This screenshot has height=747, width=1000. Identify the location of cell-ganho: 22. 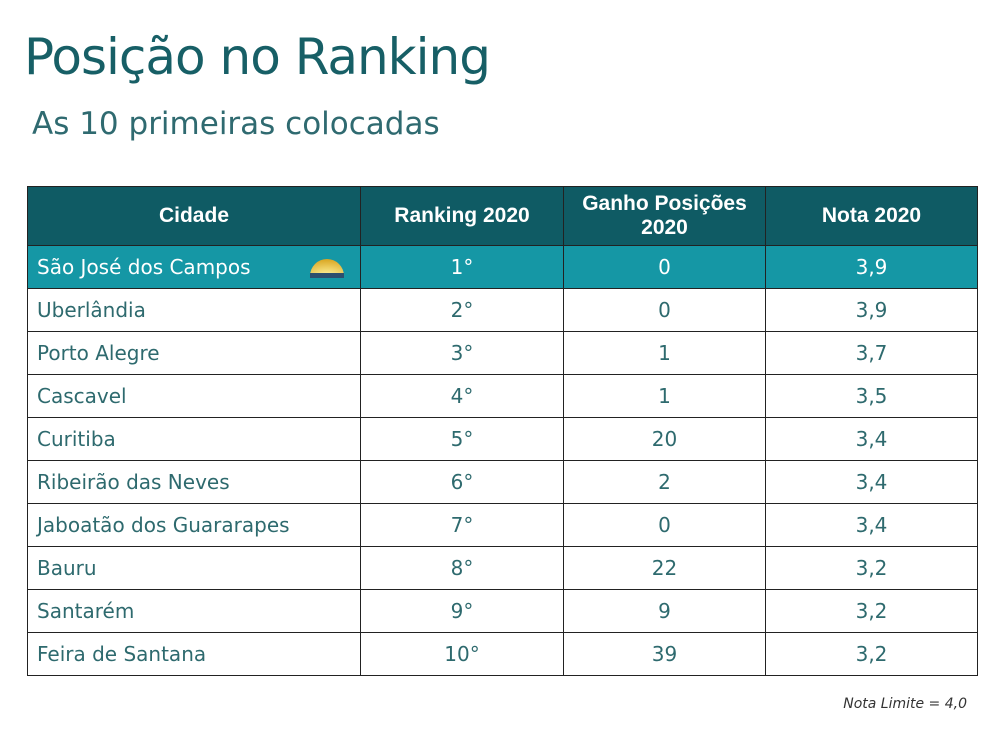
(664, 568).